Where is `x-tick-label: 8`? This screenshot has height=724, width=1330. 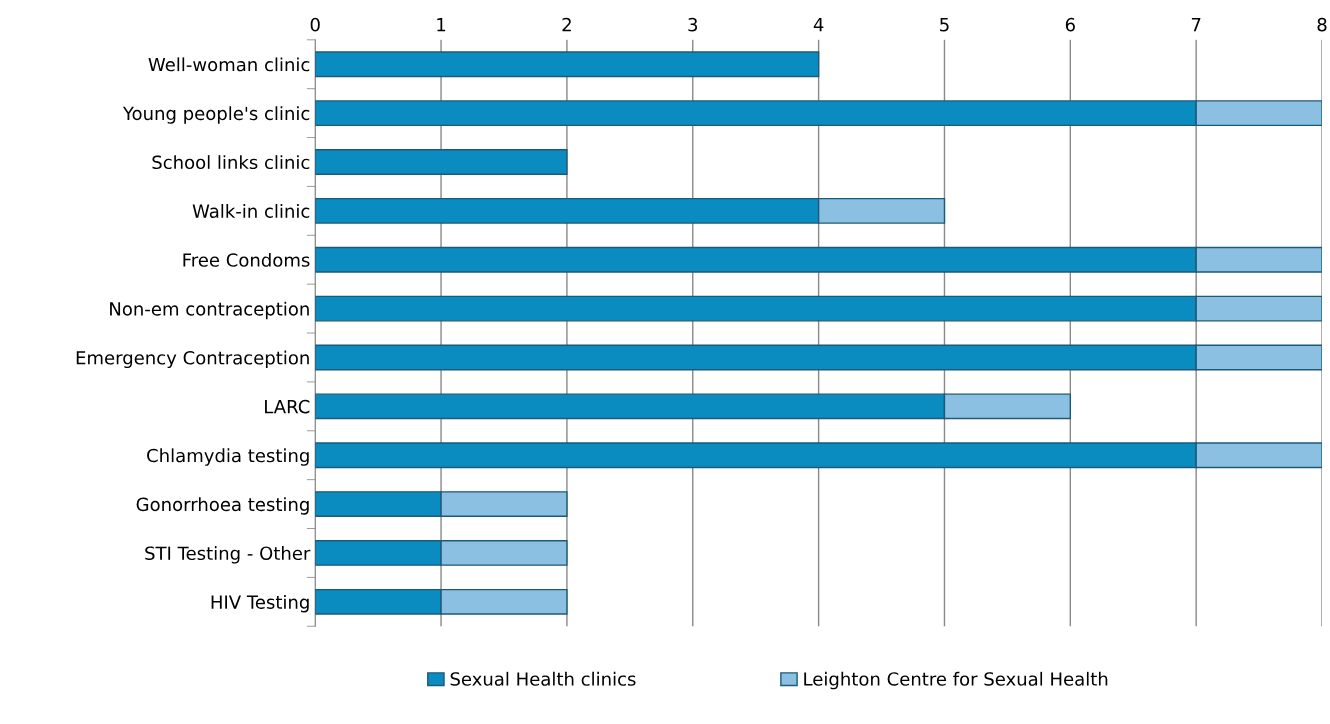
x-tick-label: 8 is located at coordinates (1322, 24).